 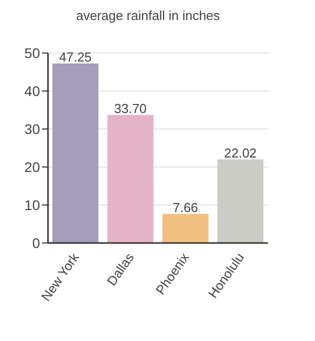 I want to click on y-tick-label: 30, so click(x=32, y=128).